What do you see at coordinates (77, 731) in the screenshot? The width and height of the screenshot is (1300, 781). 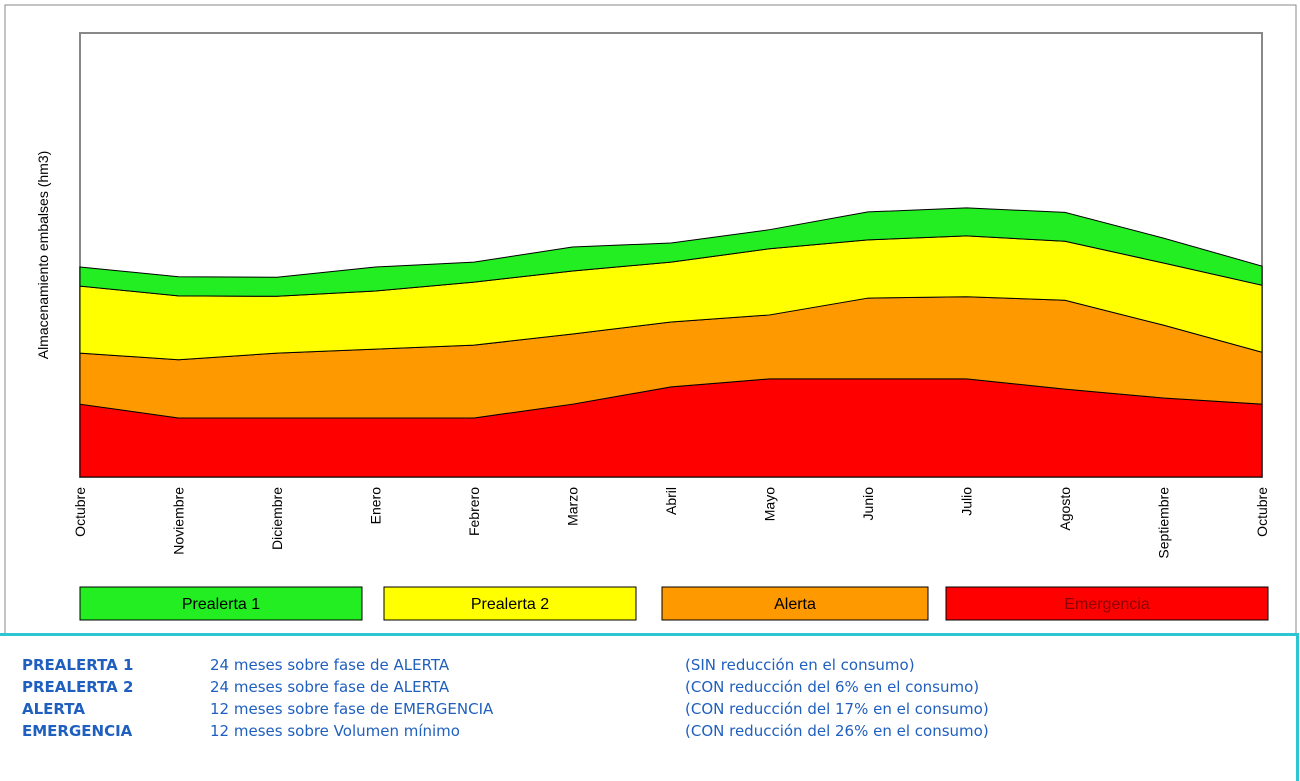 I see `table-cell: EMERGENCIA` at bounding box center [77, 731].